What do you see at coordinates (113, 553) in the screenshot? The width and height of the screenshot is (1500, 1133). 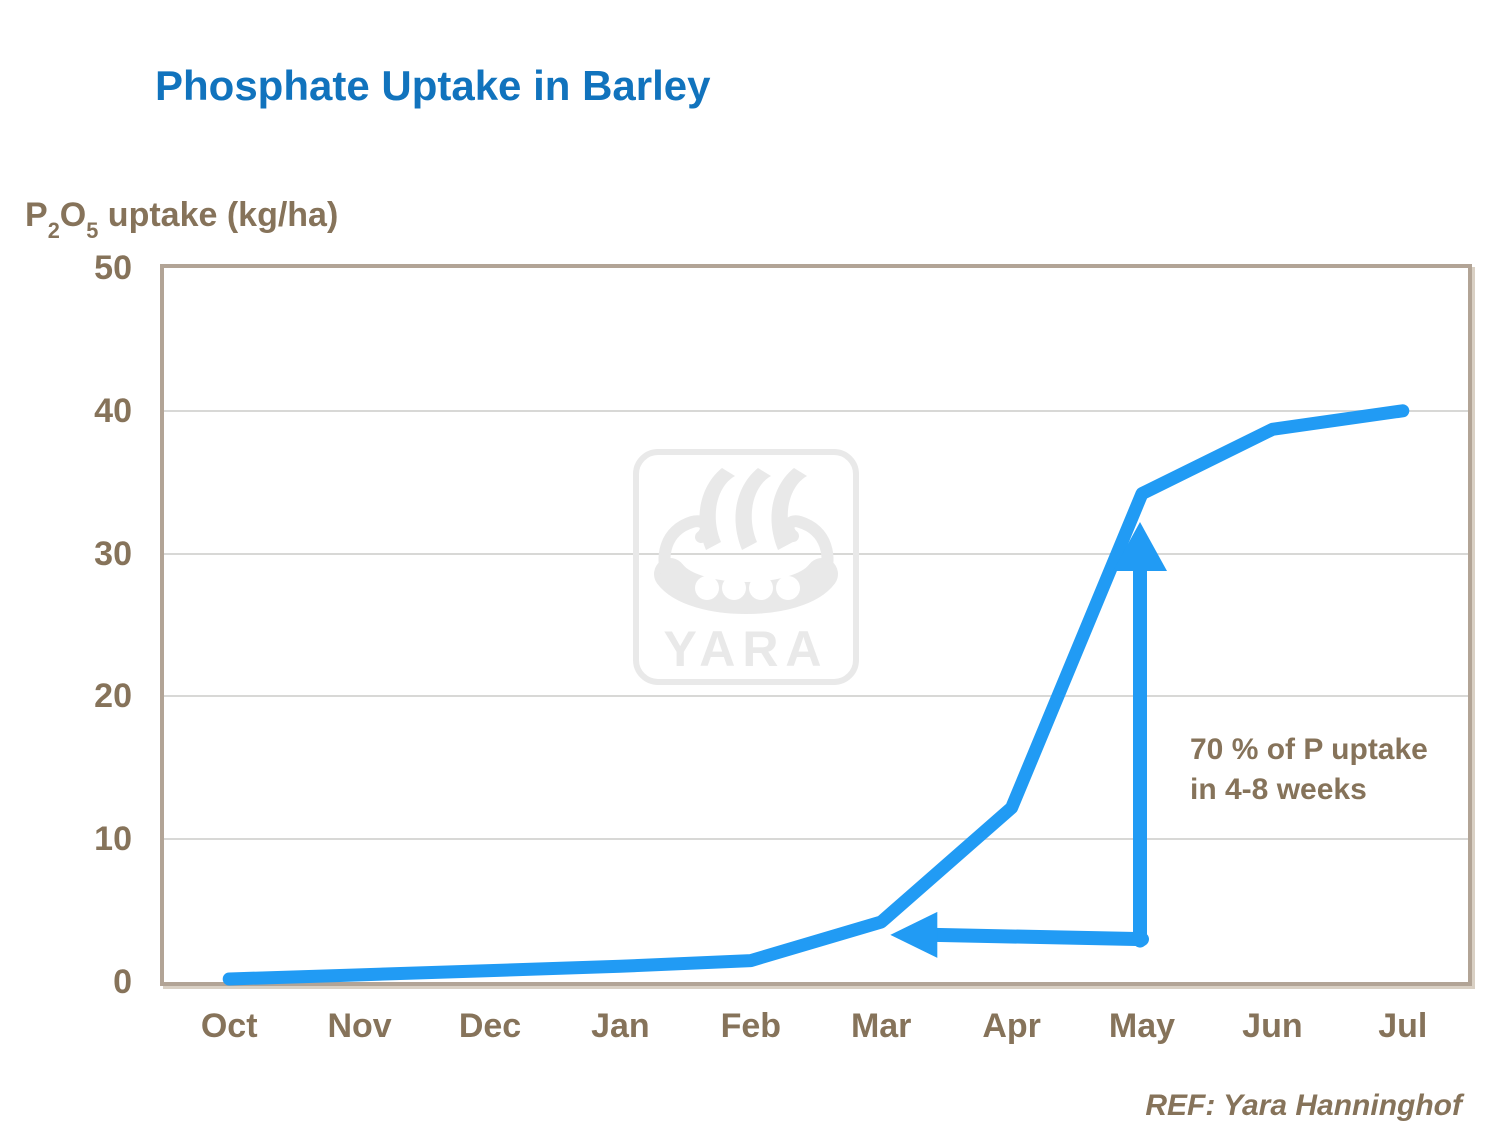 I see `y-tick-label-30: 30` at bounding box center [113, 553].